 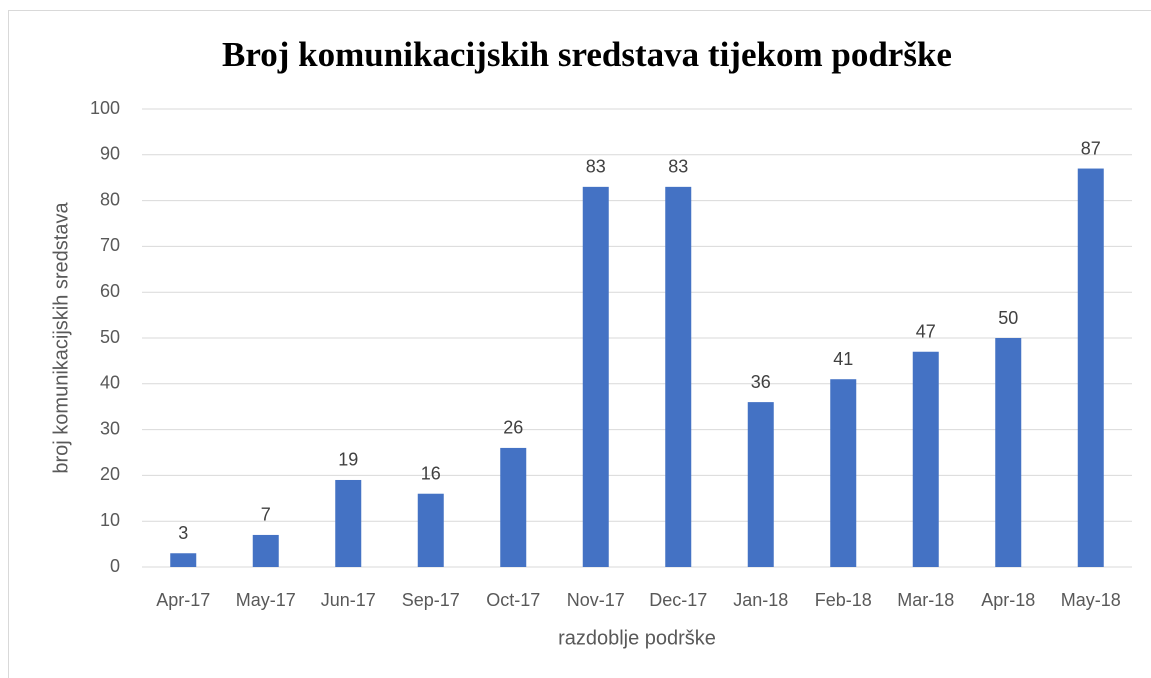 What do you see at coordinates (266, 600) in the screenshot?
I see `x-tick-label: May-17` at bounding box center [266, 600].